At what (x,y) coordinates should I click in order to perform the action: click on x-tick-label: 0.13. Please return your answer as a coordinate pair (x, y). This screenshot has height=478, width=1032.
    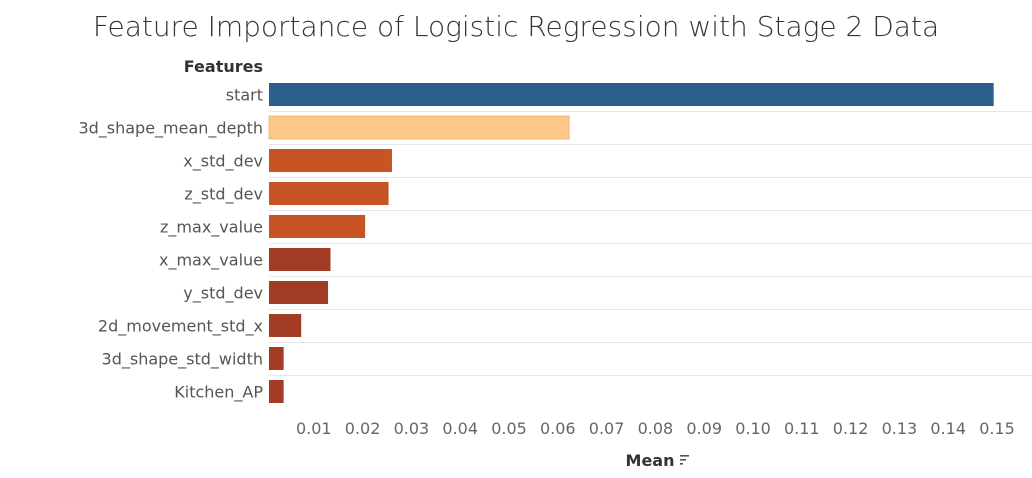
    Looking at the image, I should click on (900, 428).